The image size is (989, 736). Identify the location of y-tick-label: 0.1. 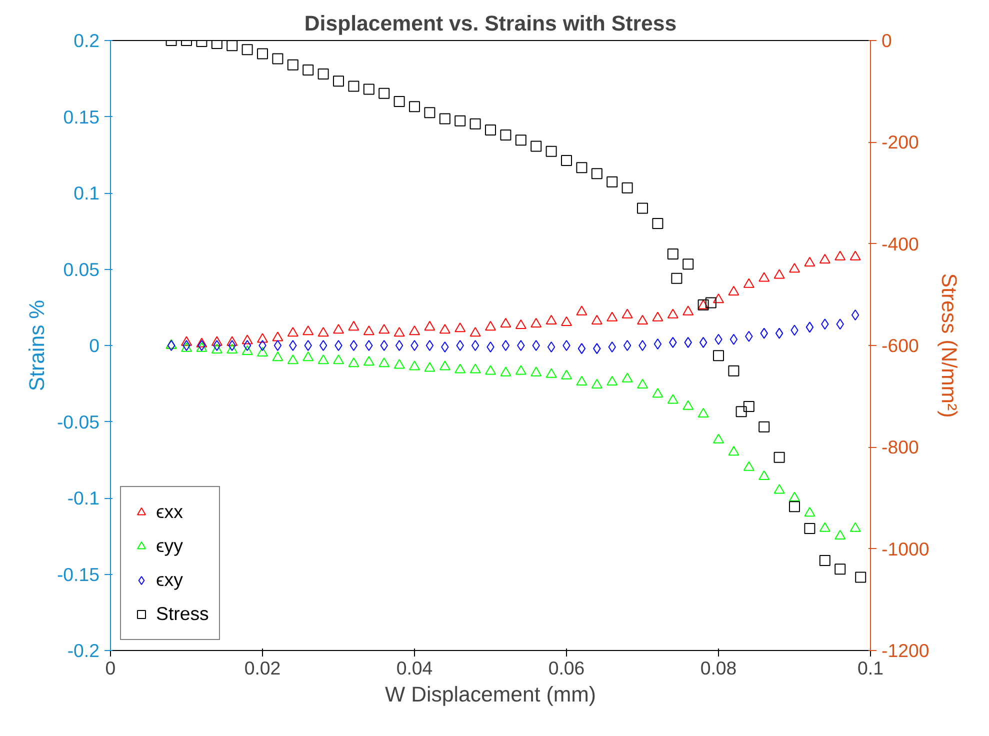
(87, 193).